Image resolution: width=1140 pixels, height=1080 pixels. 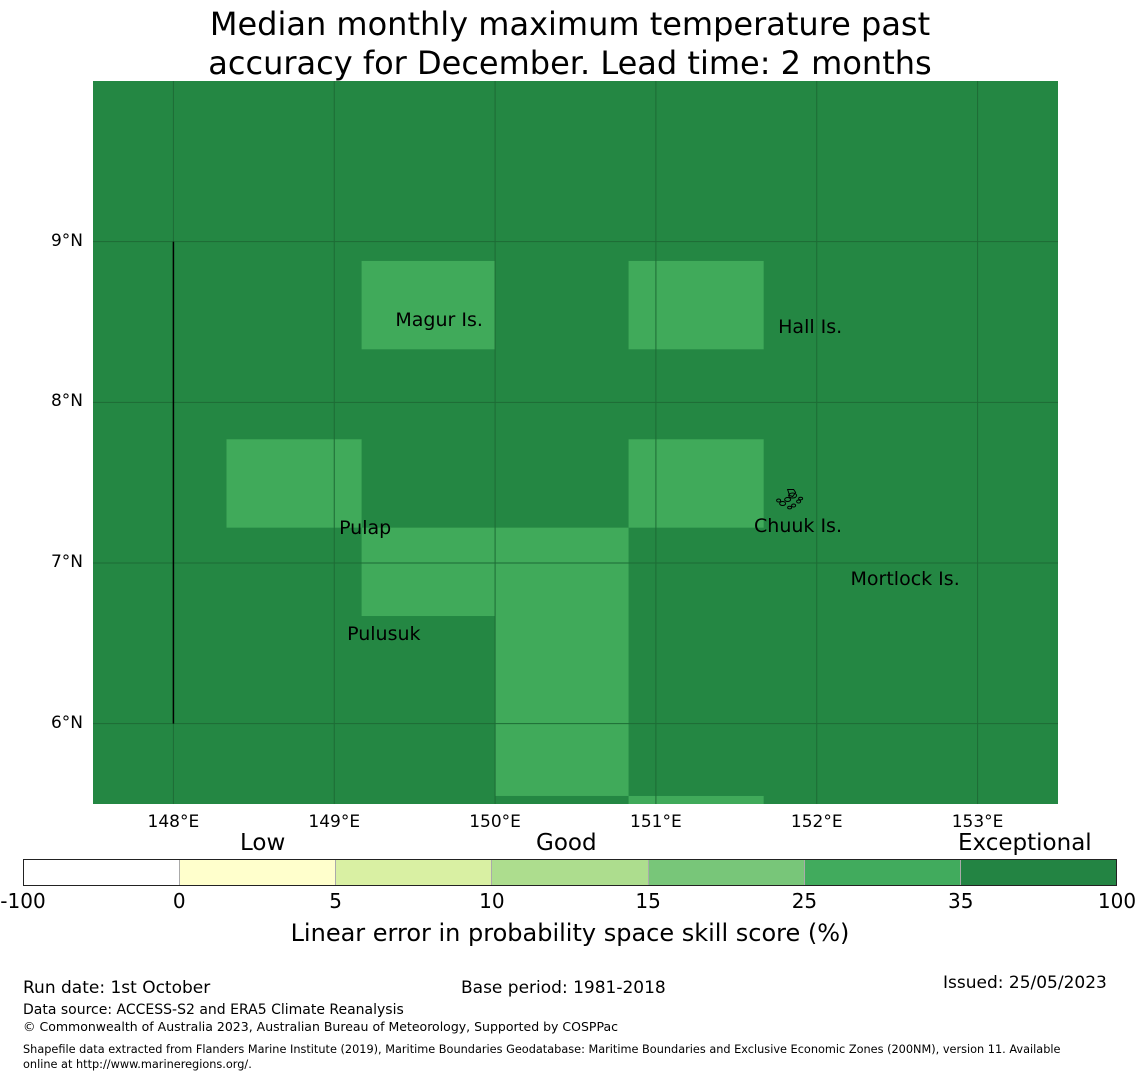 What do you see at coordinates (798, 526) in the screenshot?
I see `place-label: Chuuk Is.` at bounding box center [798, 526].